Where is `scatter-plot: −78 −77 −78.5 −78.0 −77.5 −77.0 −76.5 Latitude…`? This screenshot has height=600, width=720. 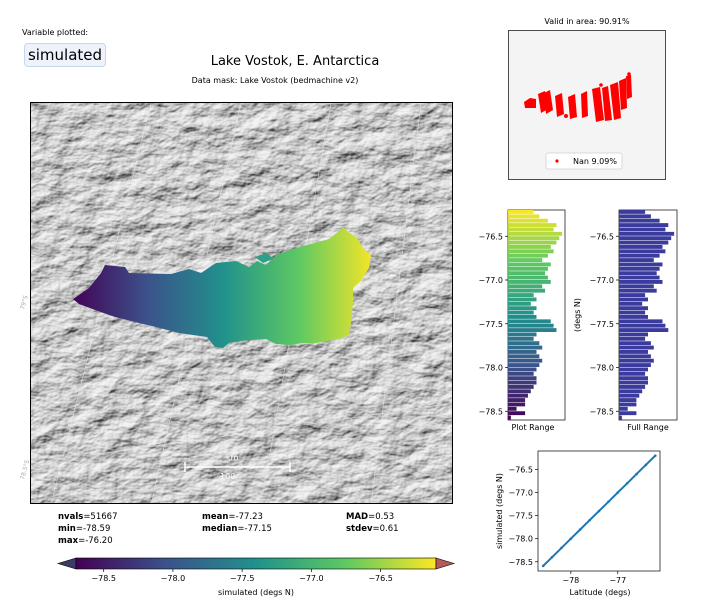 scatter-plot: −78 −77 −78.5 −78.0 −77.5 −77.0 −76.5 Latitude… is located at coordinates (578, 522).